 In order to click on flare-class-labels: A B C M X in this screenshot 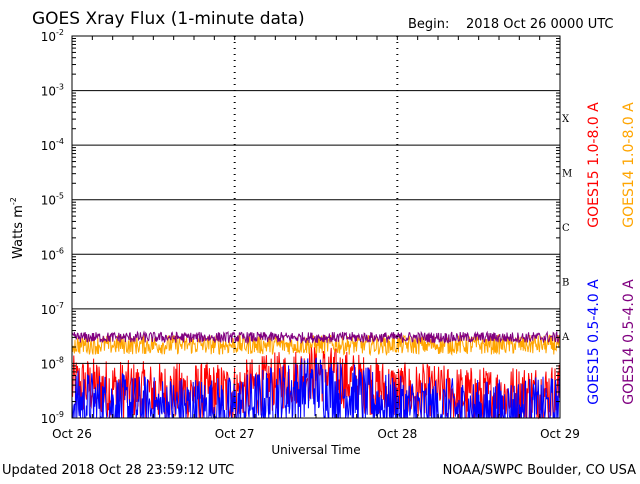, I will do `click(566, 228)`.